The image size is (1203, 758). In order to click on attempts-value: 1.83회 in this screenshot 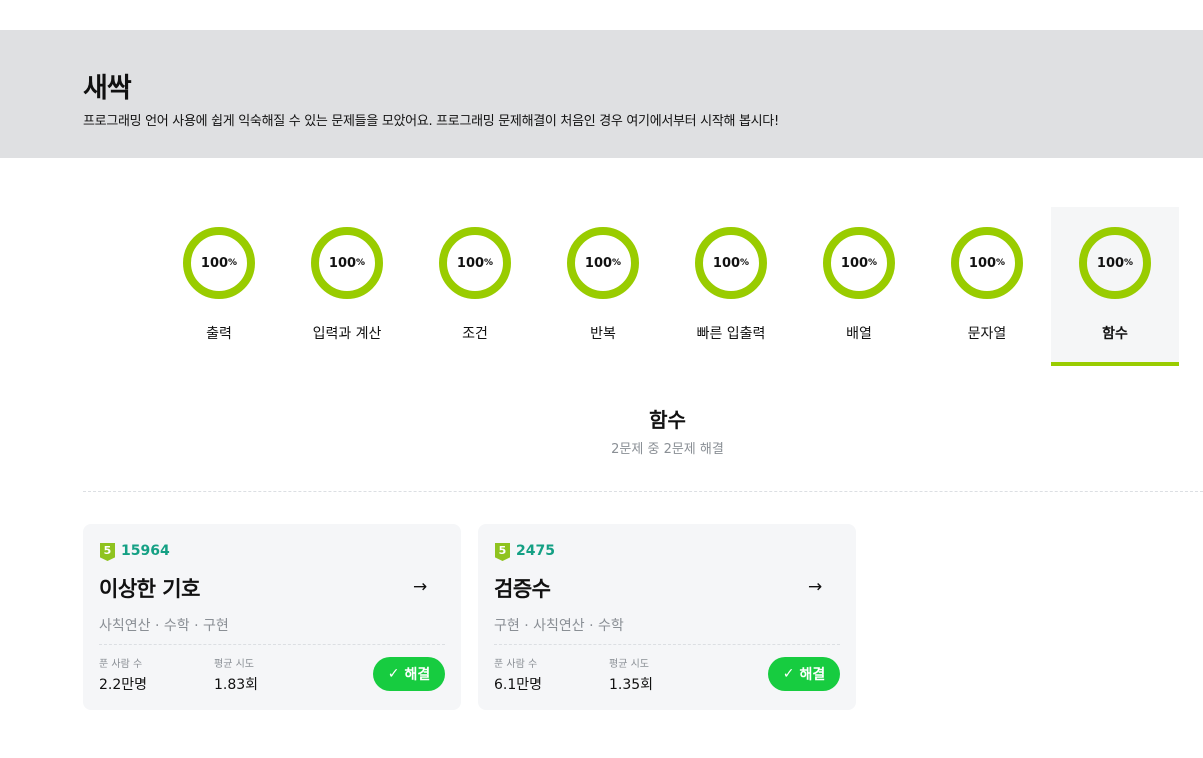, I will do `click(236, 685)`.